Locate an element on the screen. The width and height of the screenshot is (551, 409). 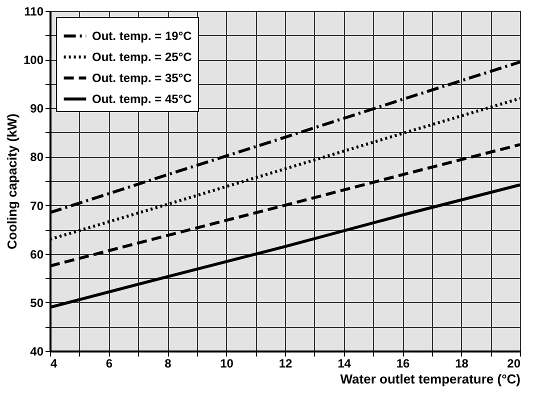
x-axis-title: Water outlet temperature (°C) is located at coordinates (430, 379).